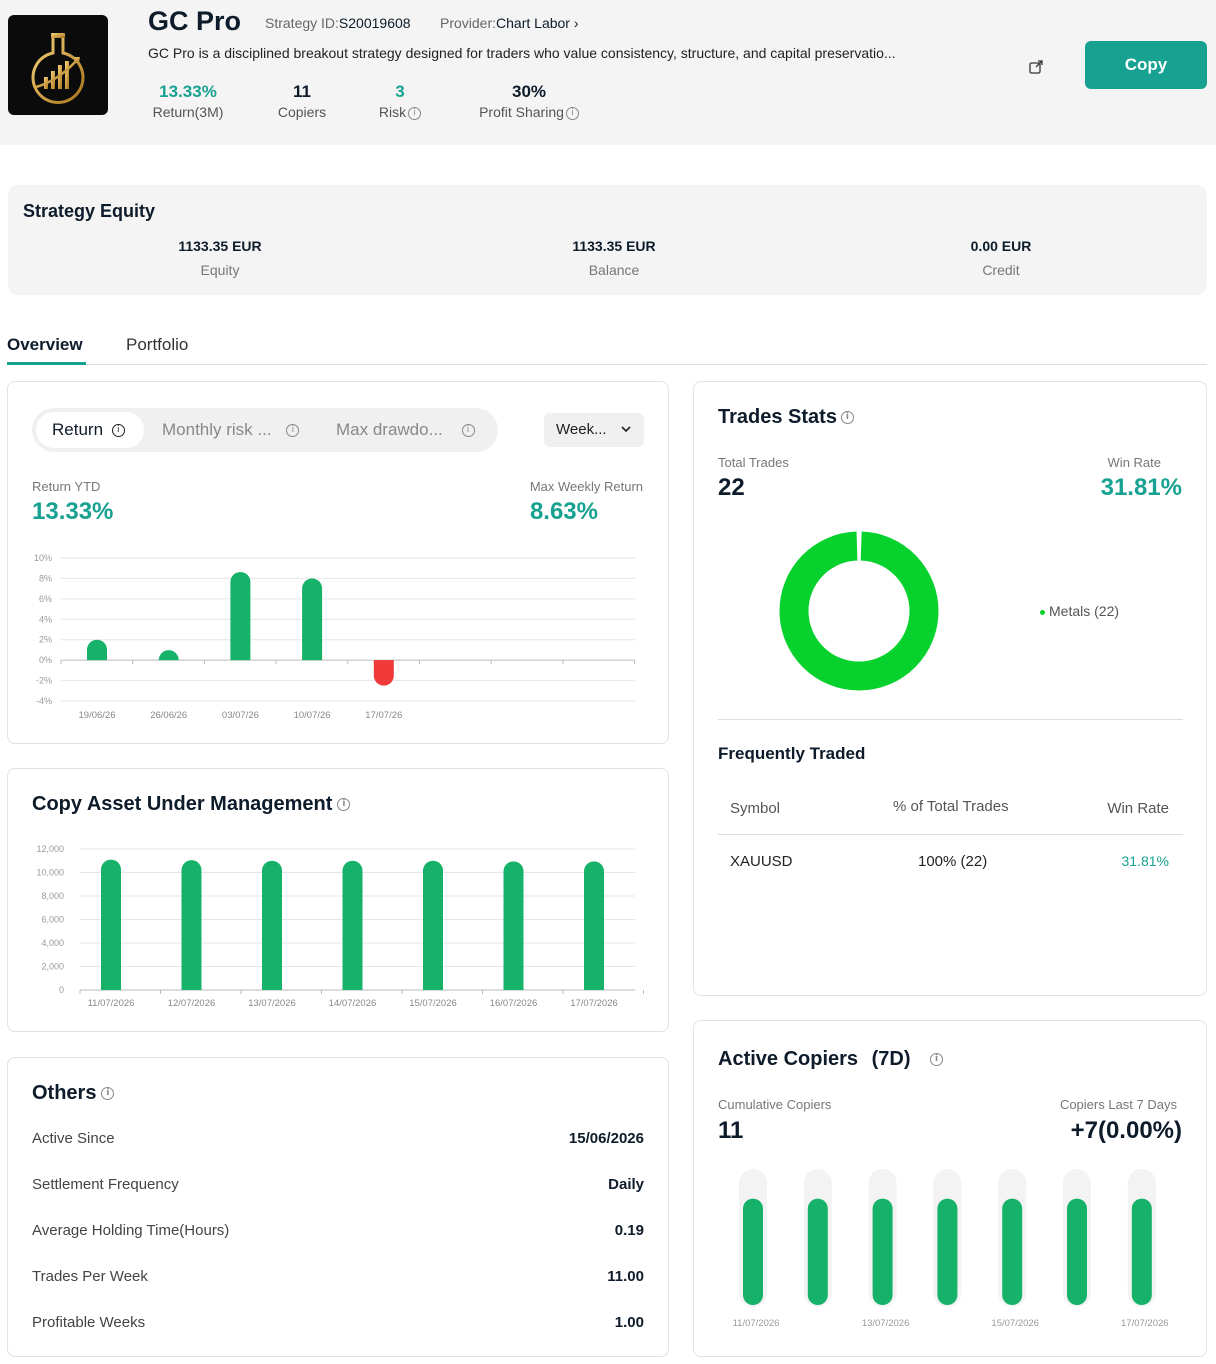  Describe the element at coordinates (775, 1104) in the screenshot. I see `cumulative-copiers-label: Cumulative Copiers` at that location.